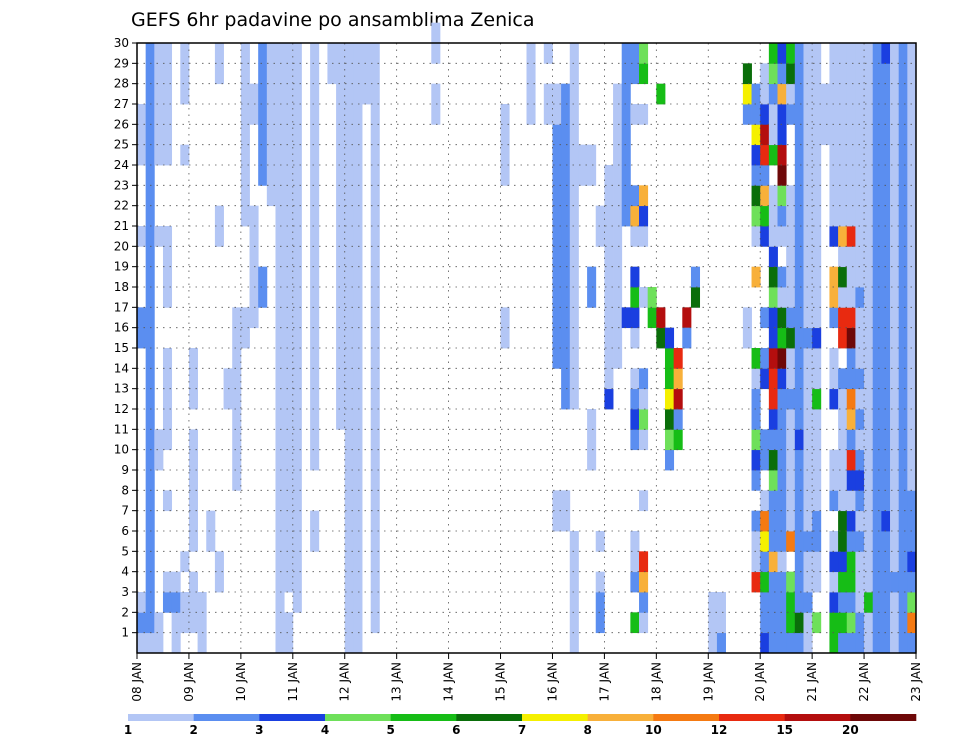 This screenshot has width=960, height=742. I want to click on colorbar-swatch, so click(489, 717).